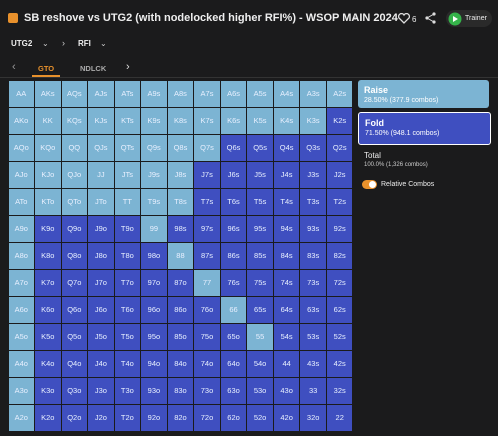  What do you see at coordinates (233, 174) in the screenshot?
I see `hand-cell: J6s` at bounding box center [233, 174].